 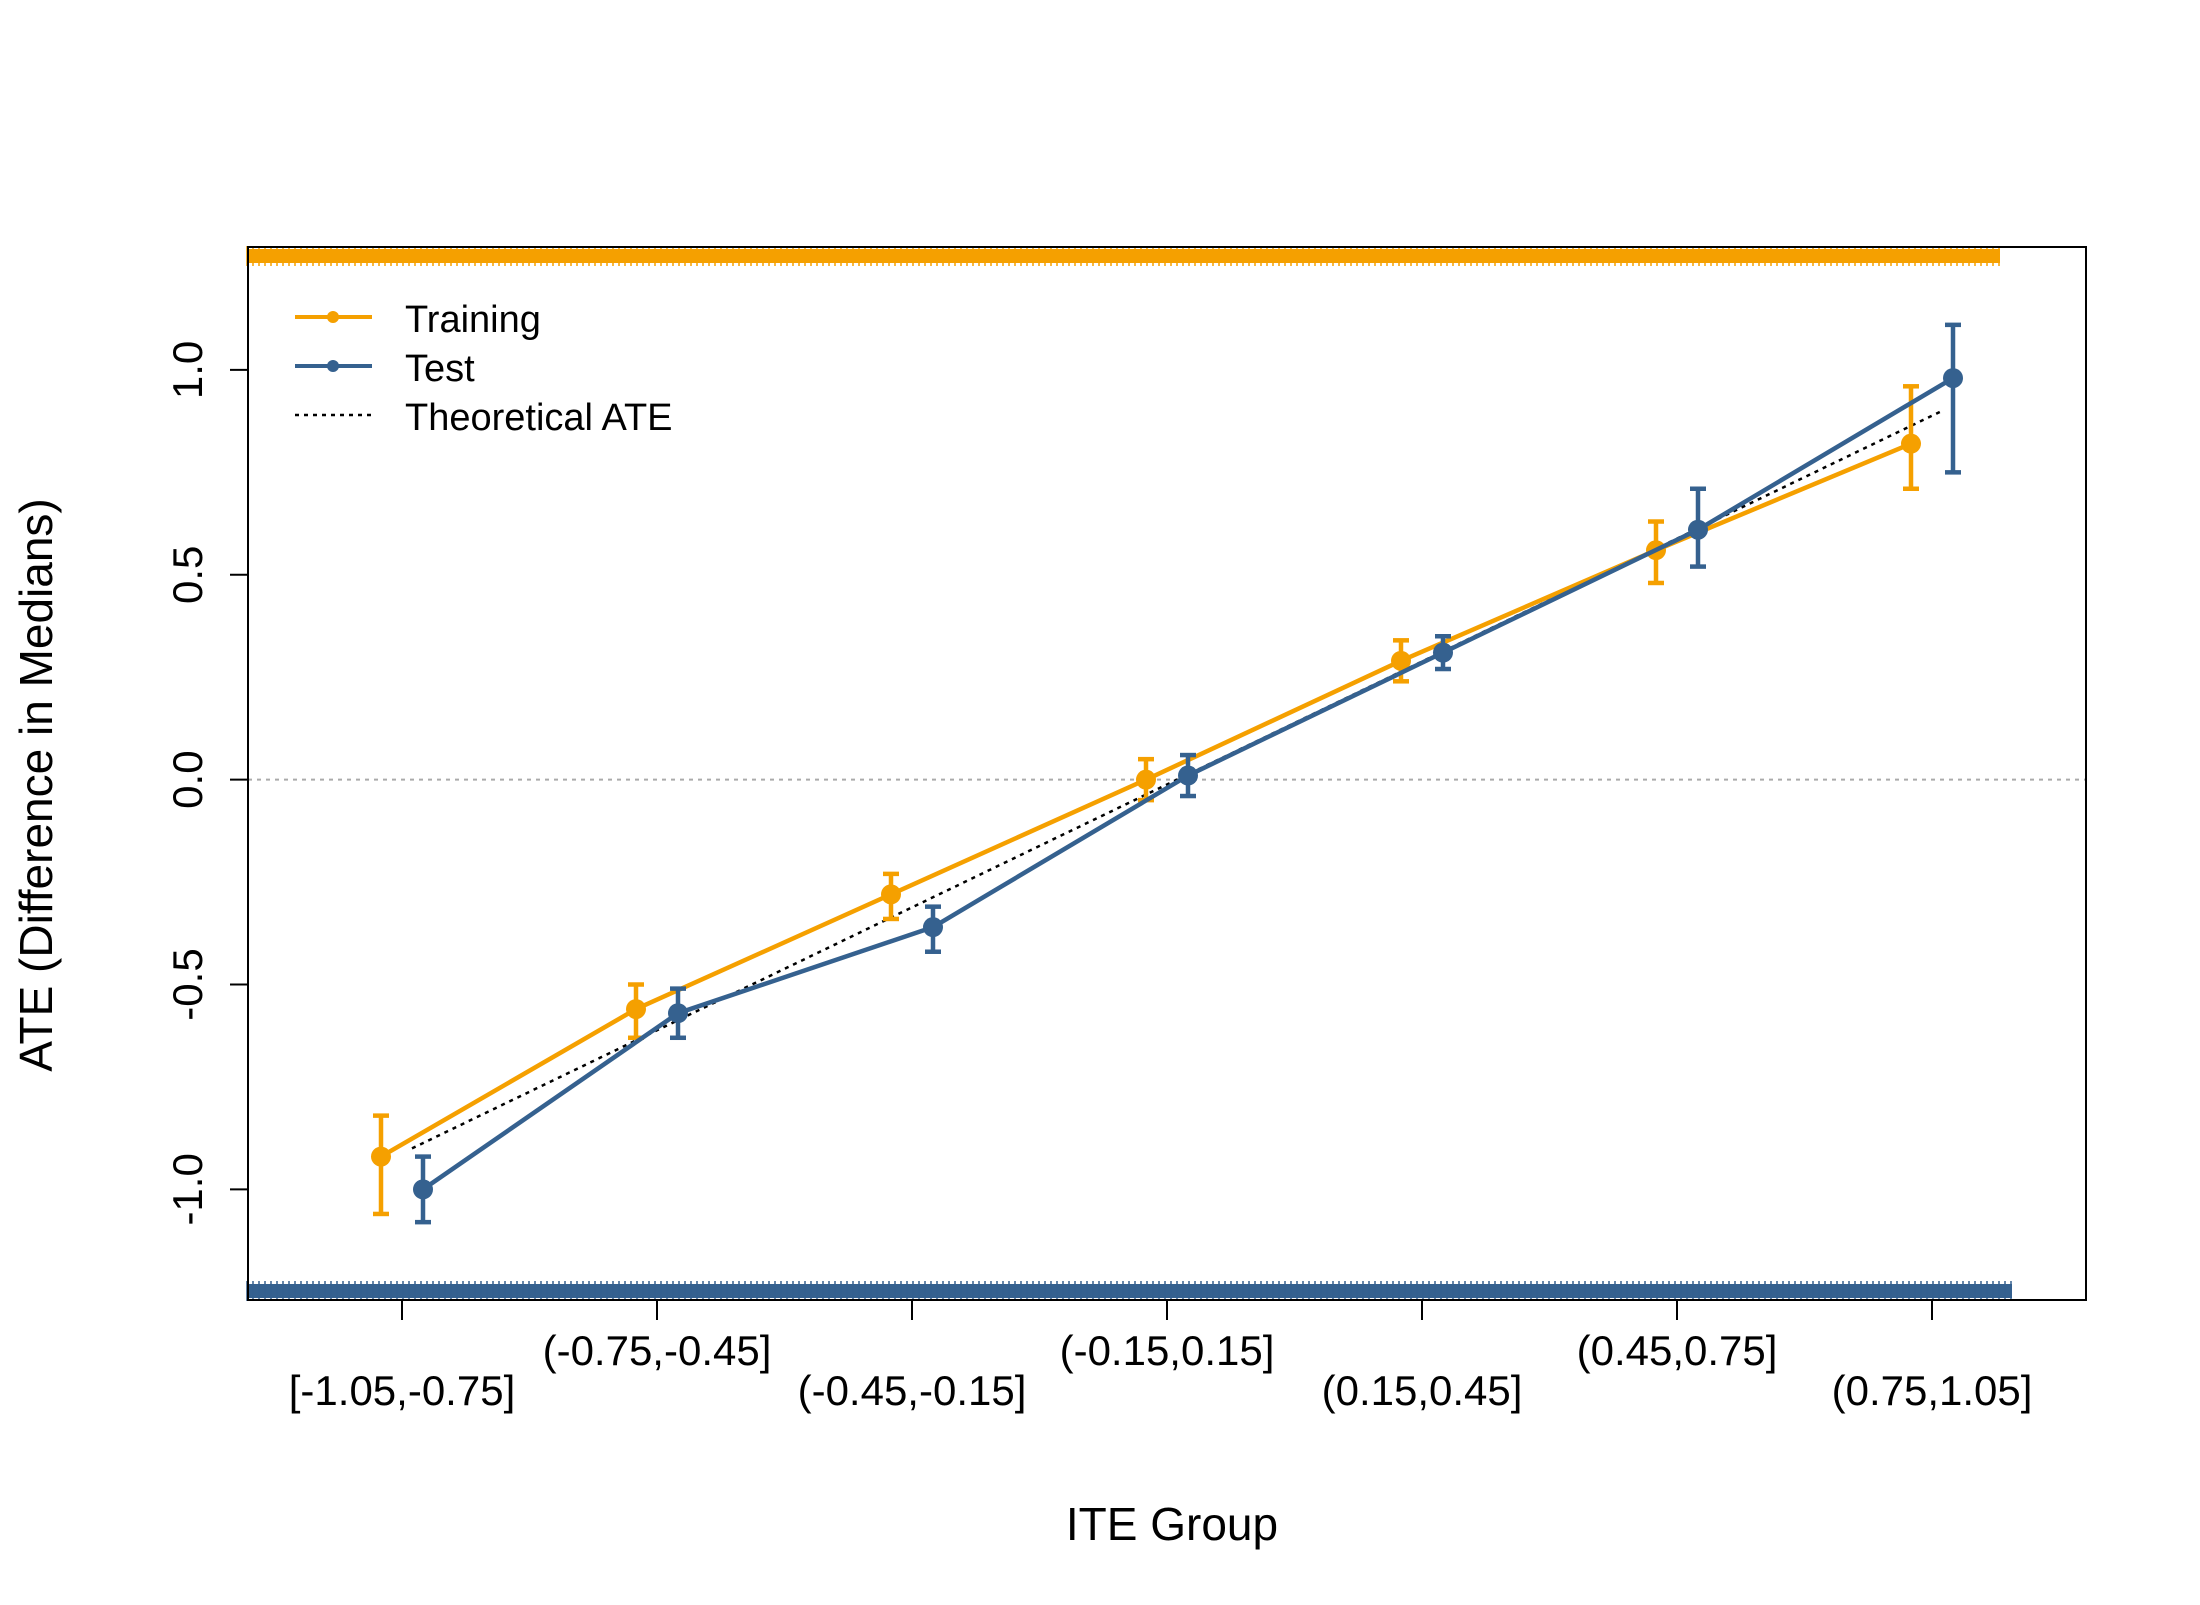 I want to click on y-axis: -1.0 -0.5 0.0 0.5 1.0, so click(x=206, y=783).